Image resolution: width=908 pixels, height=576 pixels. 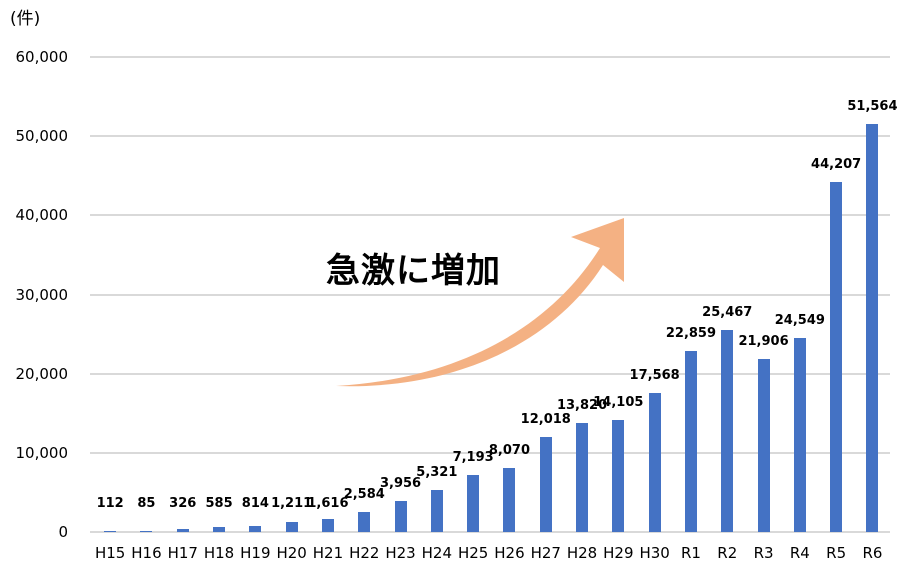 I want to click on y-tick-label: 40,000, so click(x=42, y=215).